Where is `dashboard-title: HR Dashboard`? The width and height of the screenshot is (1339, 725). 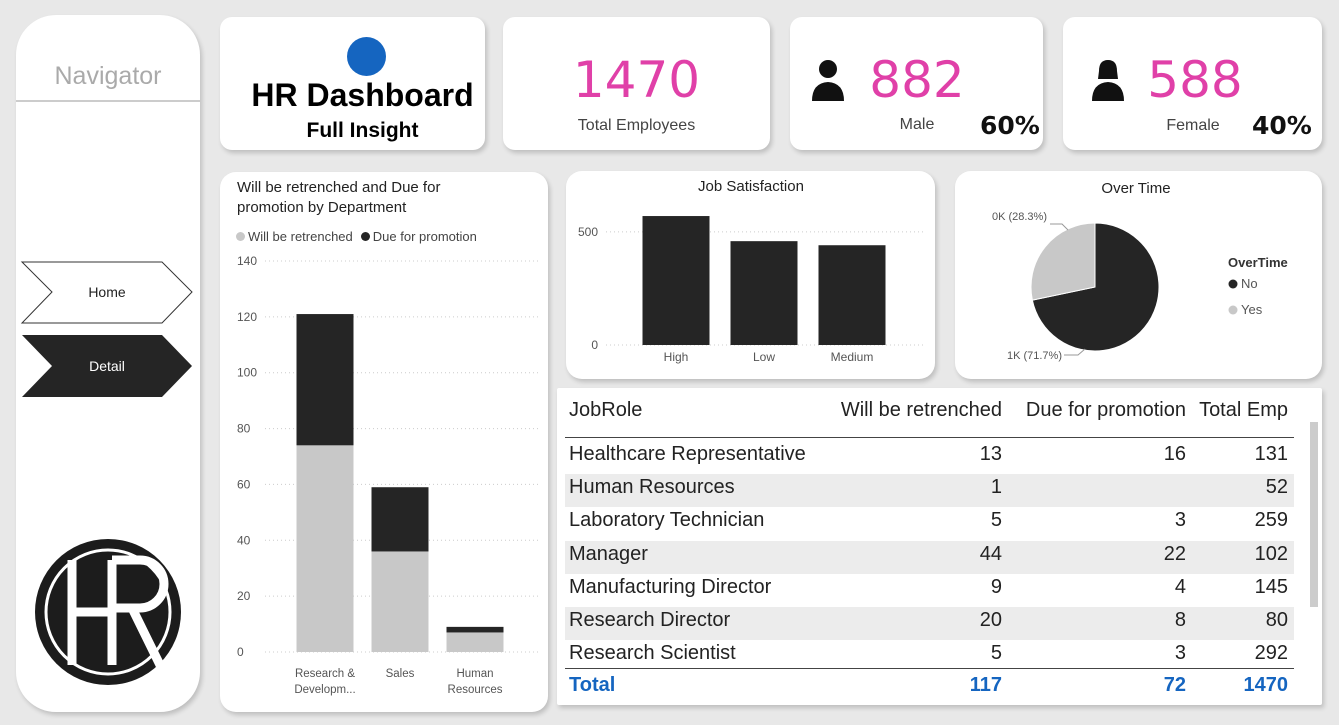 dashboard-title: HR Dashboard is located at coordinates (362, 95).